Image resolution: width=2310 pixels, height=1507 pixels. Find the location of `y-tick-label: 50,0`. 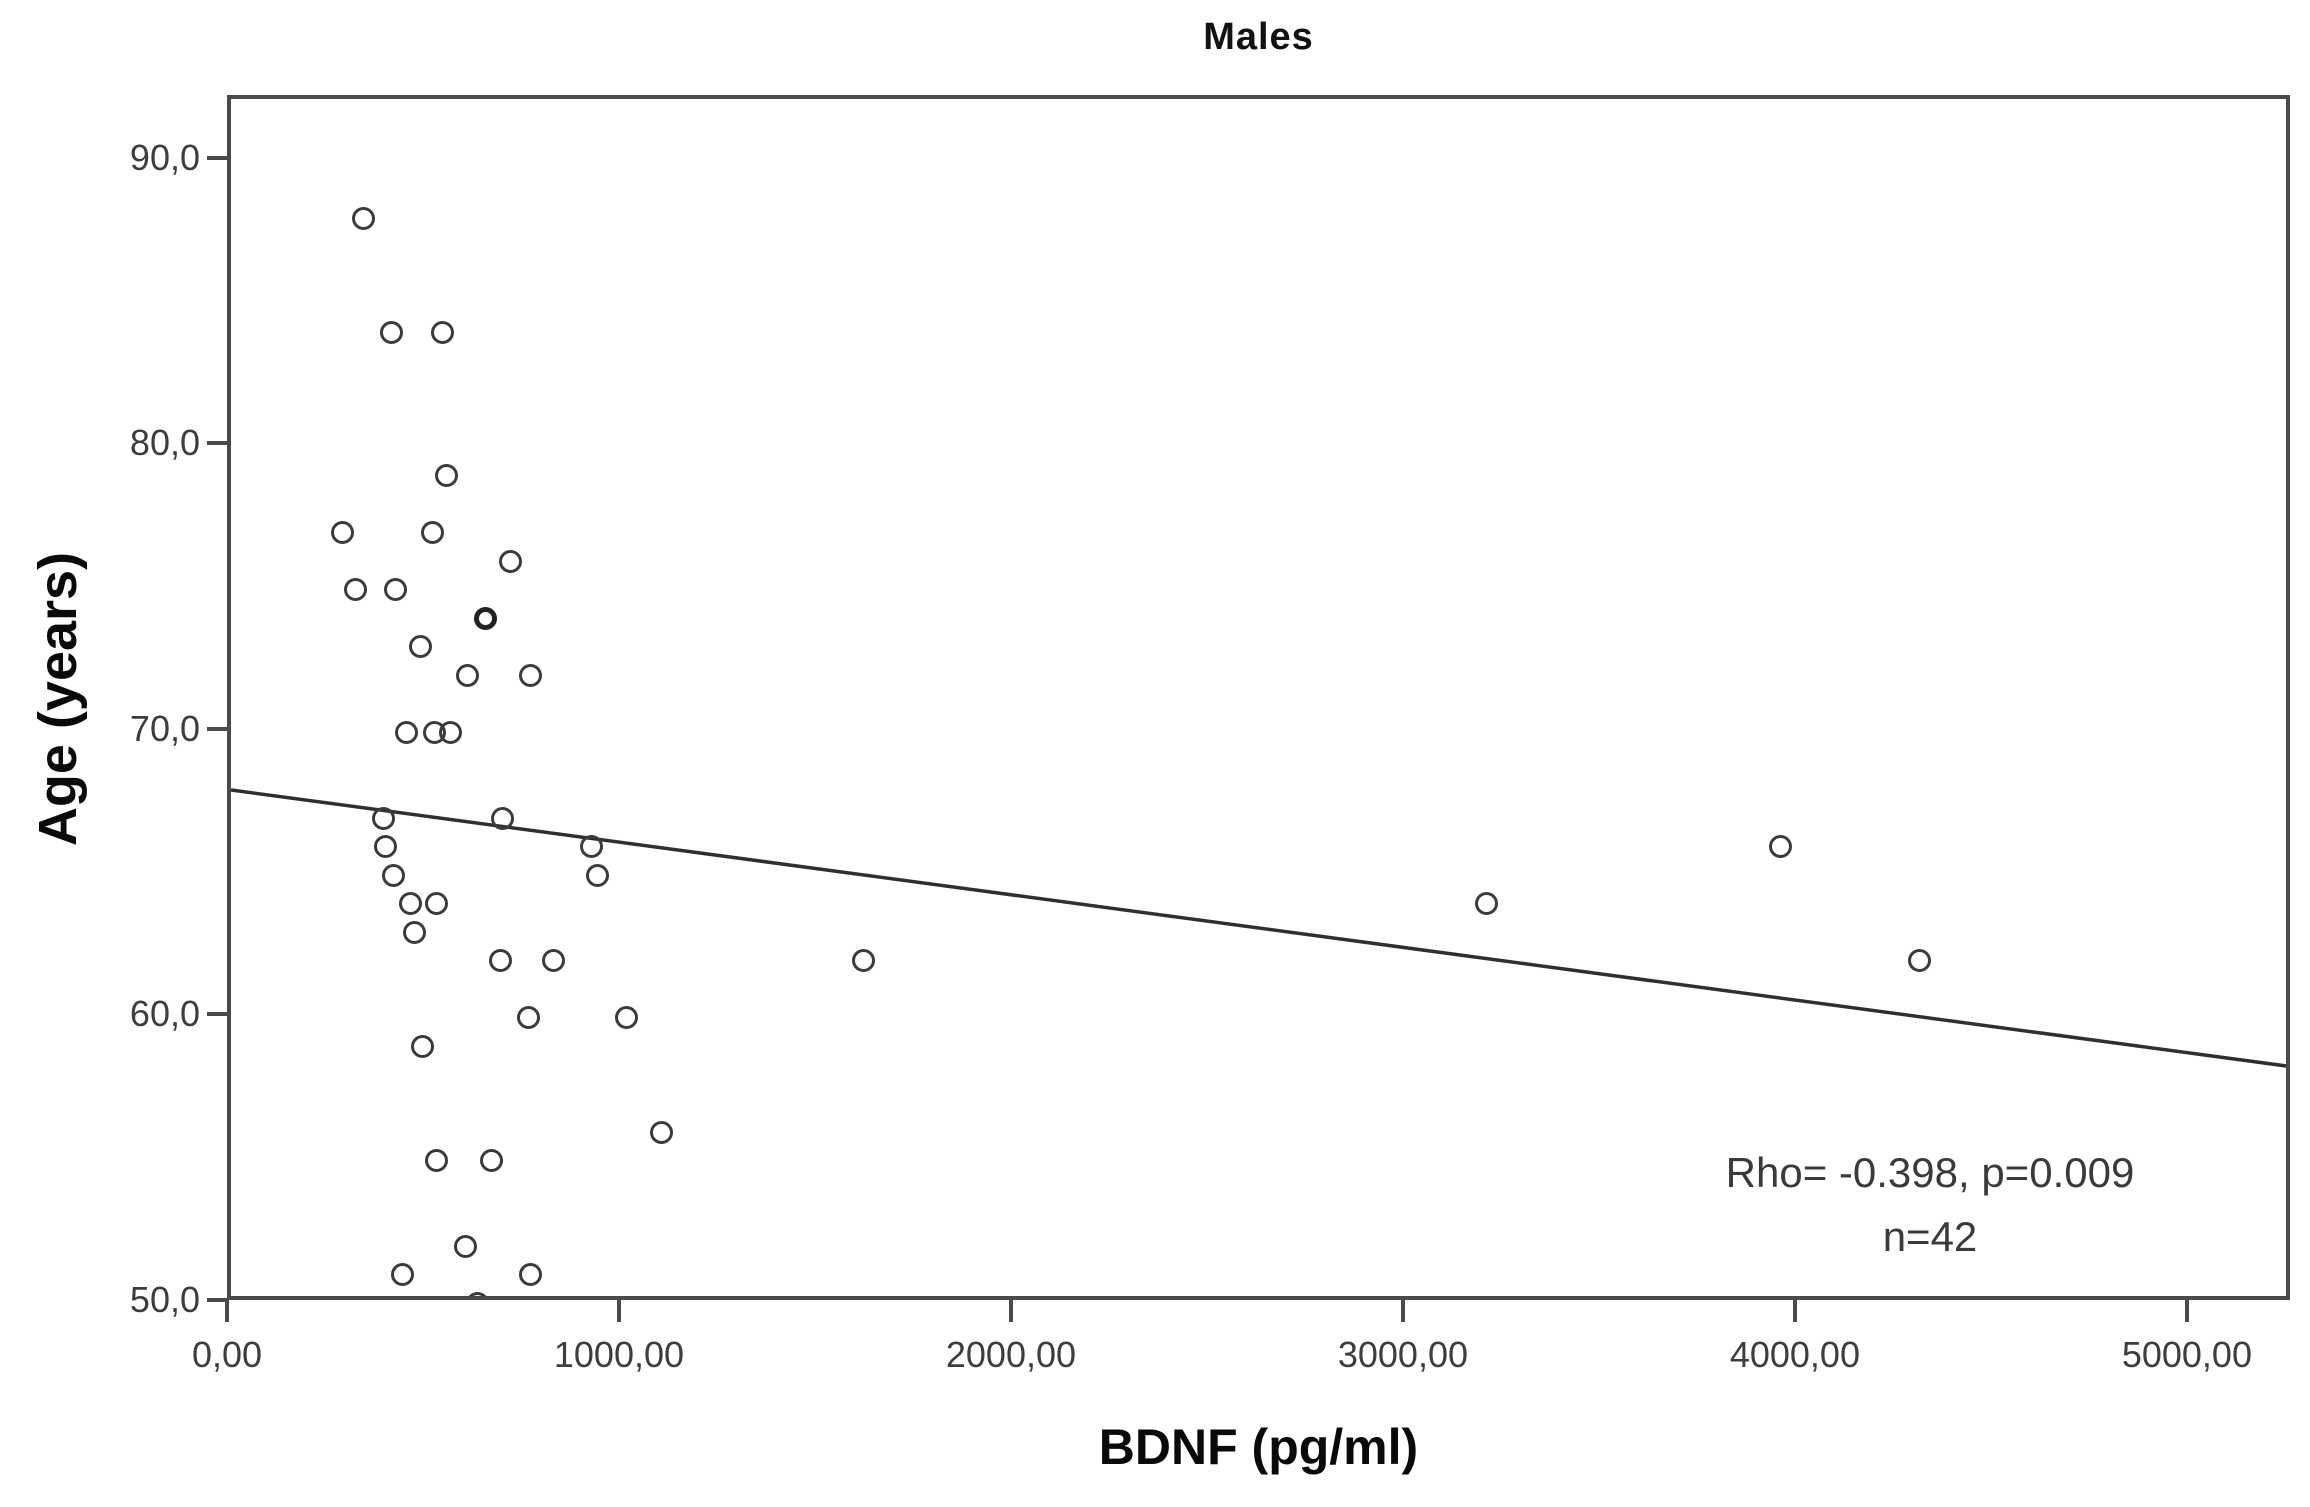

y-tick-label: 50,0 is located at coordinates (164, 1299).